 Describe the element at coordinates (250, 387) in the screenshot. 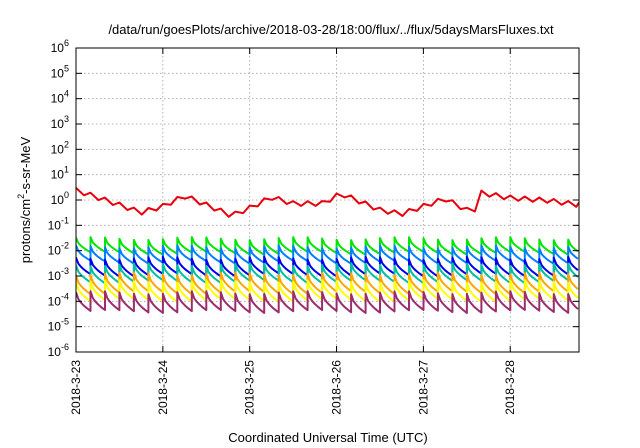

I see `x-tick-label: 2018-3-25` at that location.